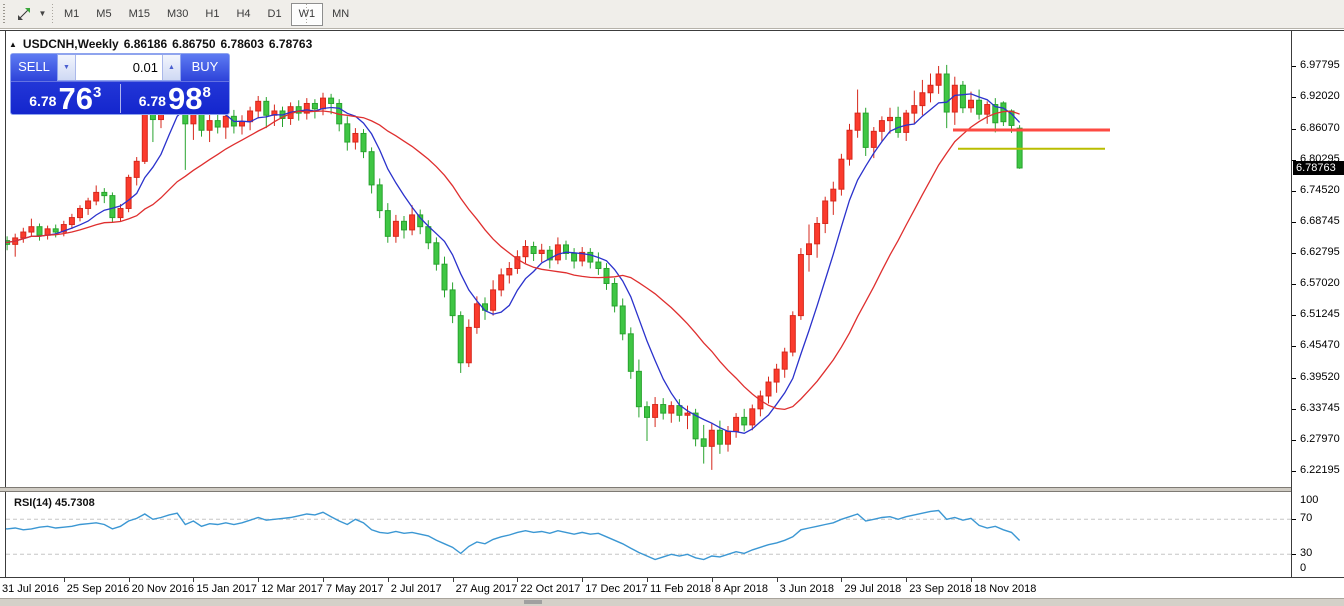  What do you see at coordinates (290, 44) in the screenshot?
I see `ohlc-close: 6.78763` at bounding box center [290, 44].